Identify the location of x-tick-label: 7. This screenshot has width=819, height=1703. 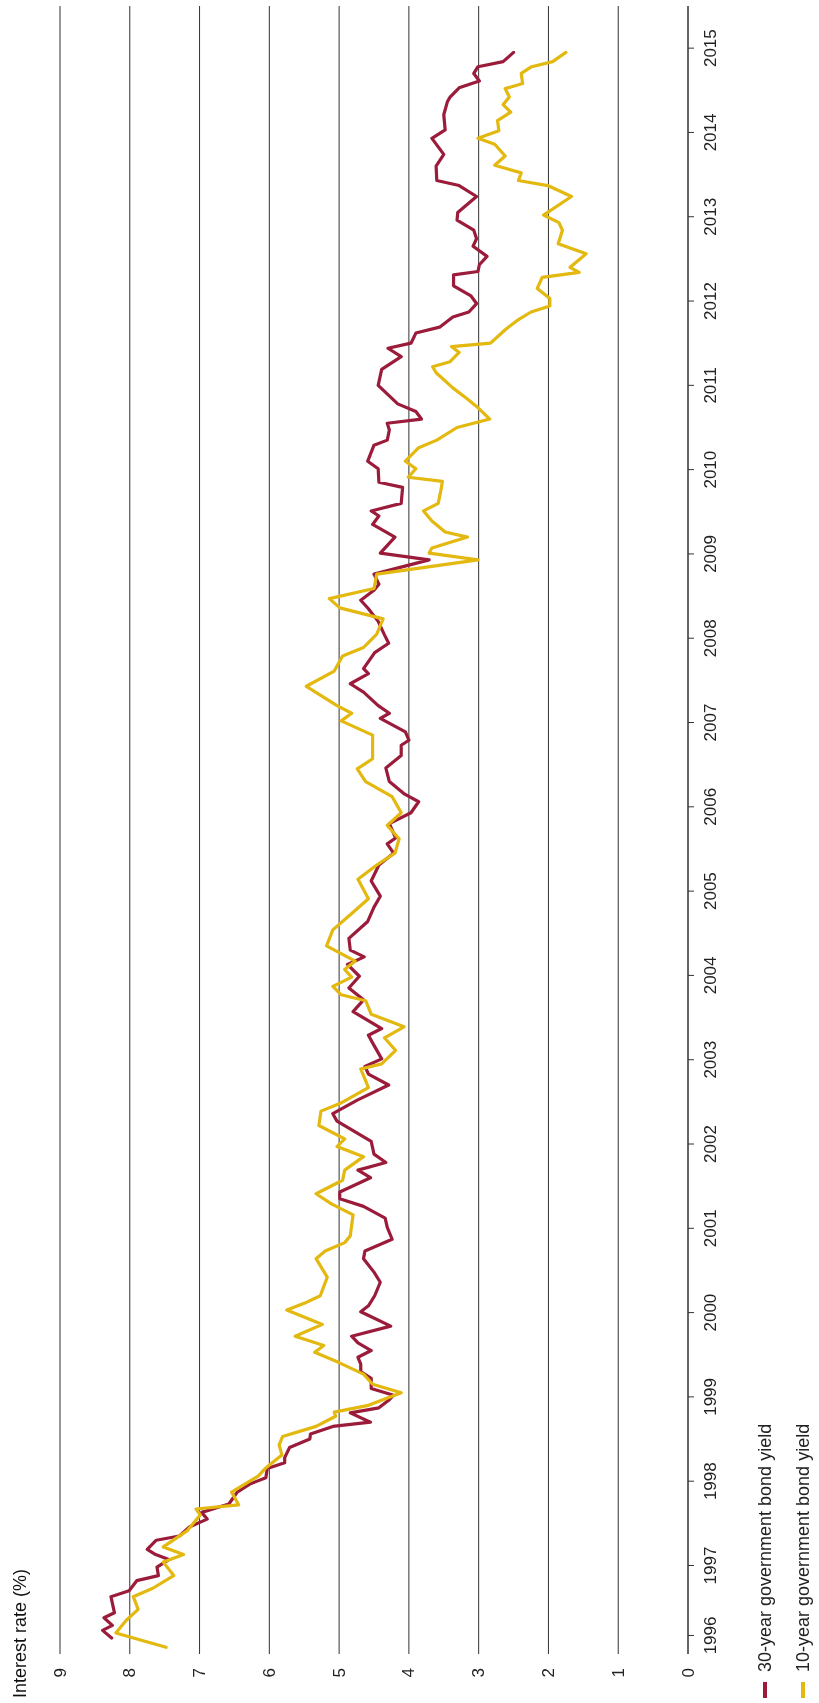
(200, 1673).